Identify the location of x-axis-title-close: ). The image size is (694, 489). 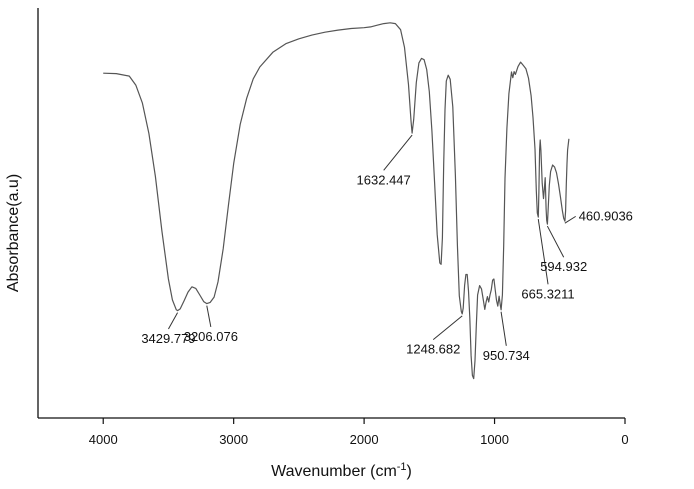
(409, 471).